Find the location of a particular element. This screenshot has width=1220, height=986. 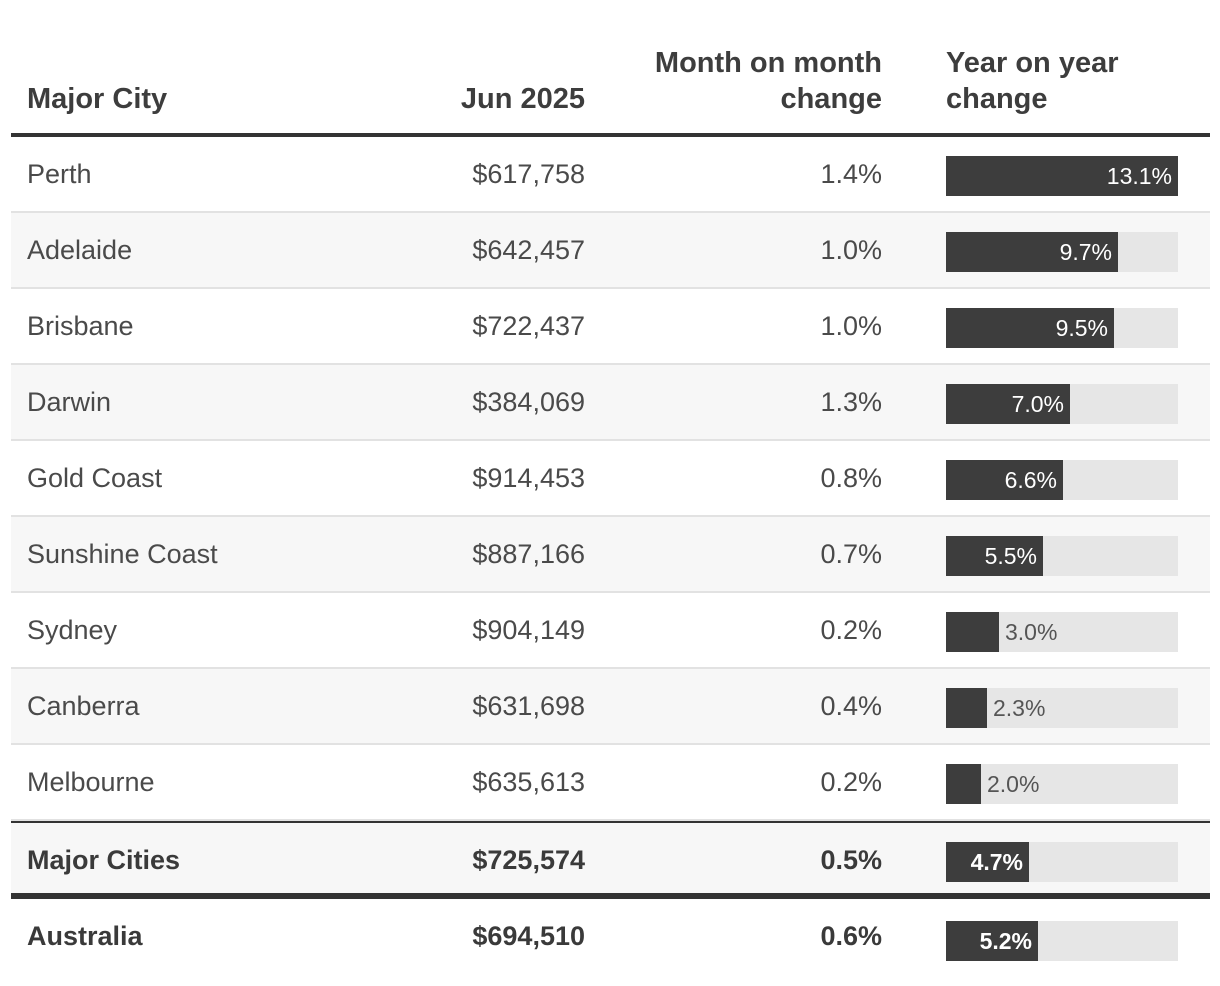

median-value: $914,453 is located at coordinates (528, 478).